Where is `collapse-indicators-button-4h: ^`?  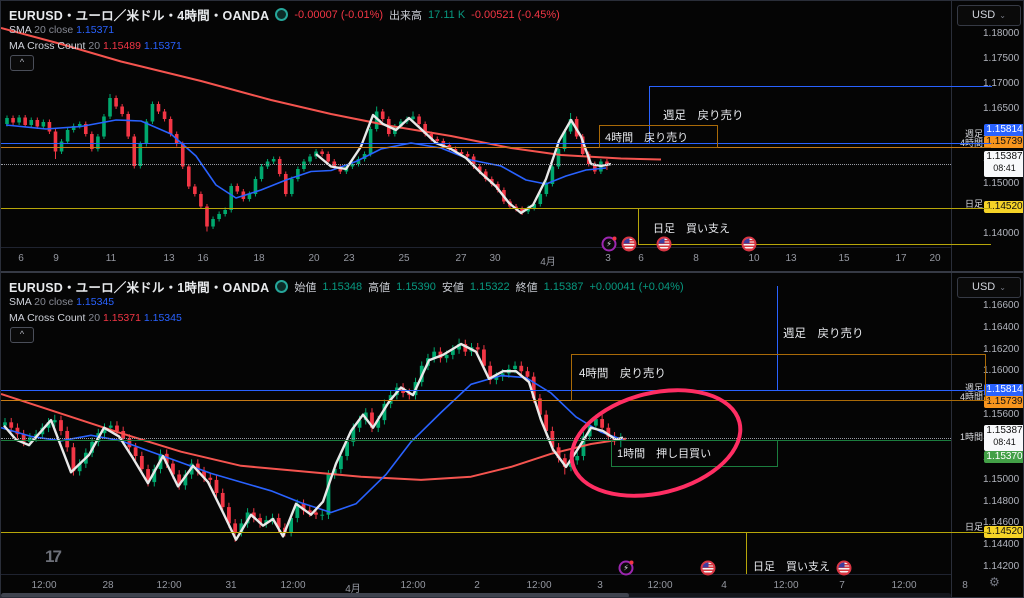
collapse-indicators-button-4h: ^ is located at coordinates (22, 63).